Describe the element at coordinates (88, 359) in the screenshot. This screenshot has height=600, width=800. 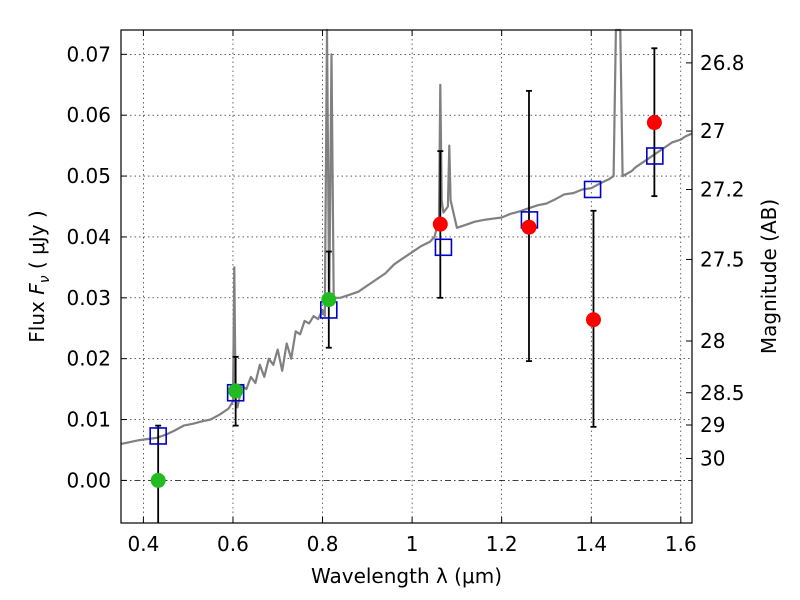
I see `y-tick-label: 0.02` at that location.